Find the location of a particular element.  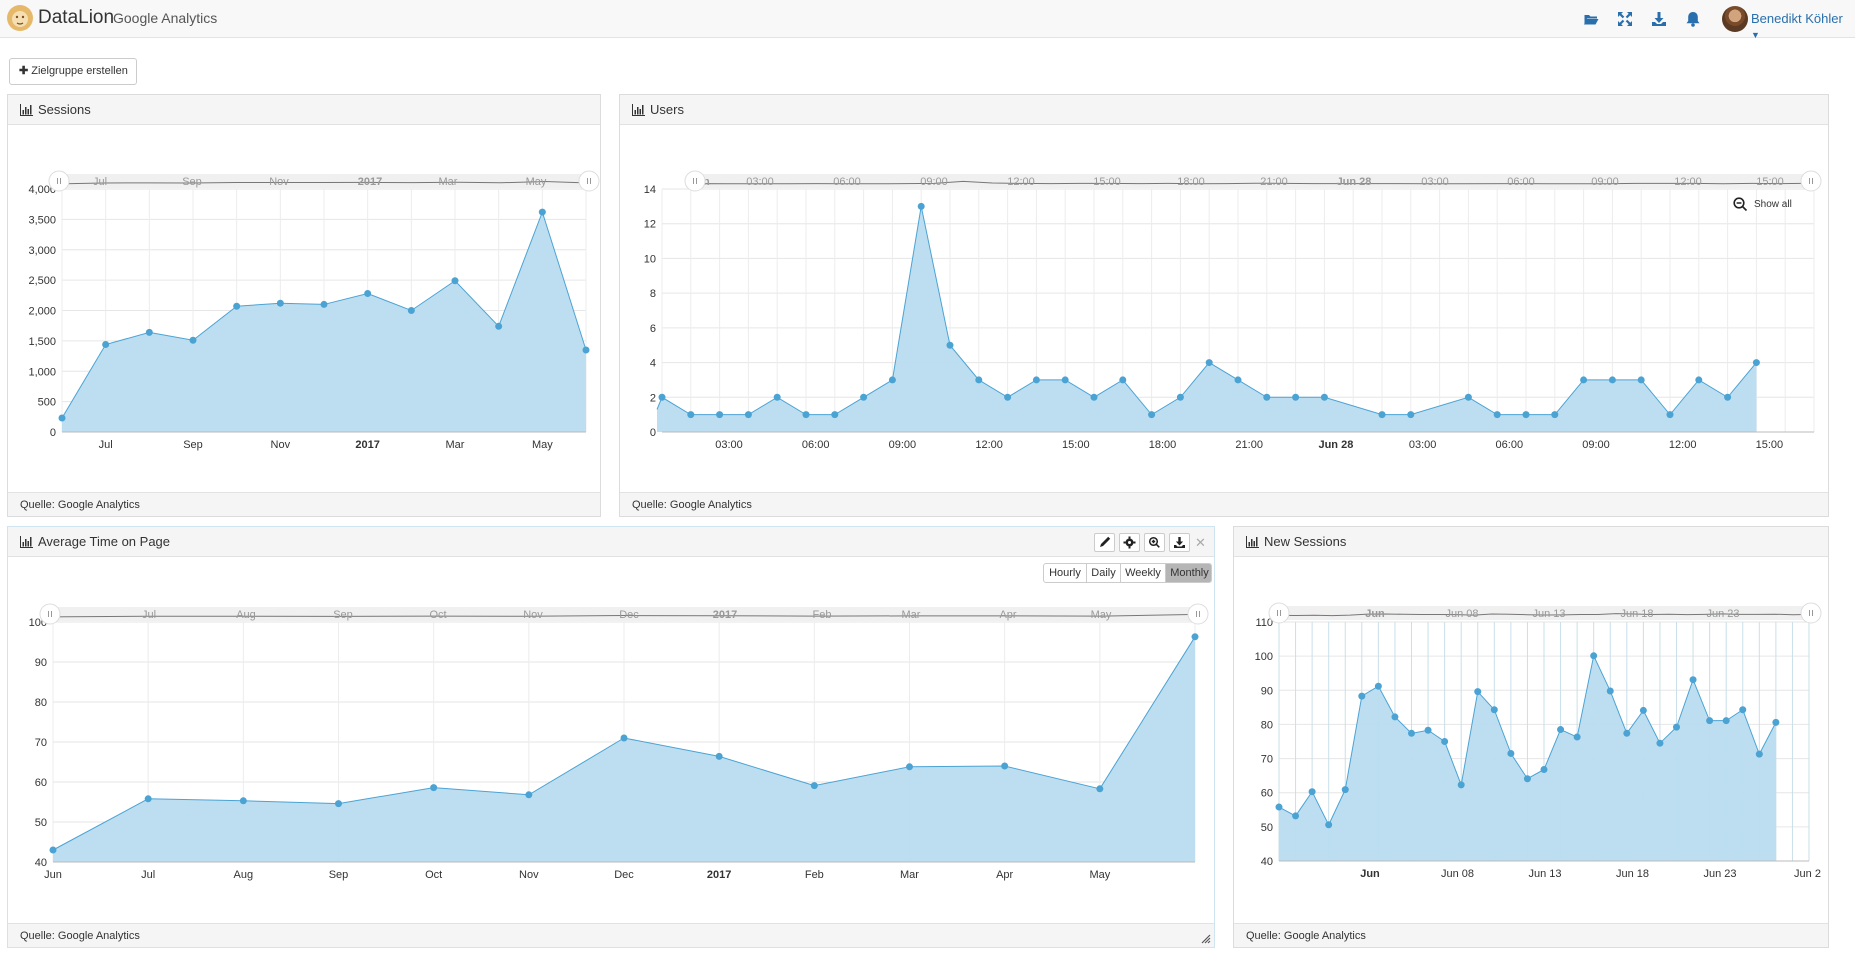

brand-name: DataLion is located at coordinates (76, 17).